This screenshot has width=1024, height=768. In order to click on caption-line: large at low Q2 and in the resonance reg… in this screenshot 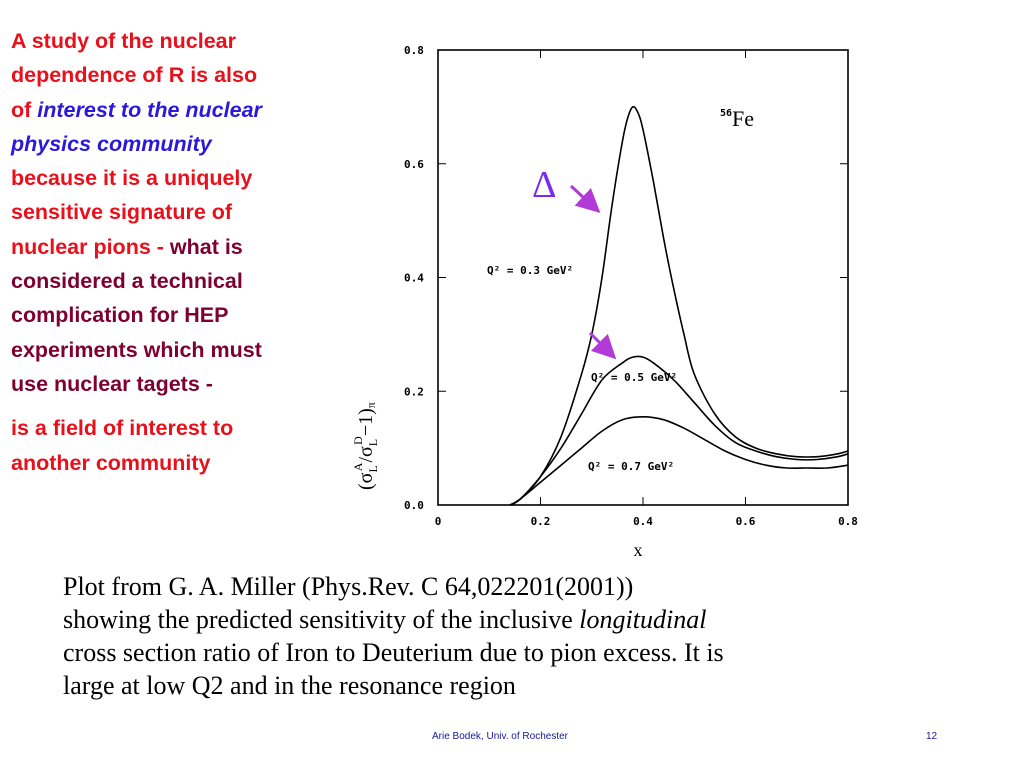, I will do `click(289, 685)`.